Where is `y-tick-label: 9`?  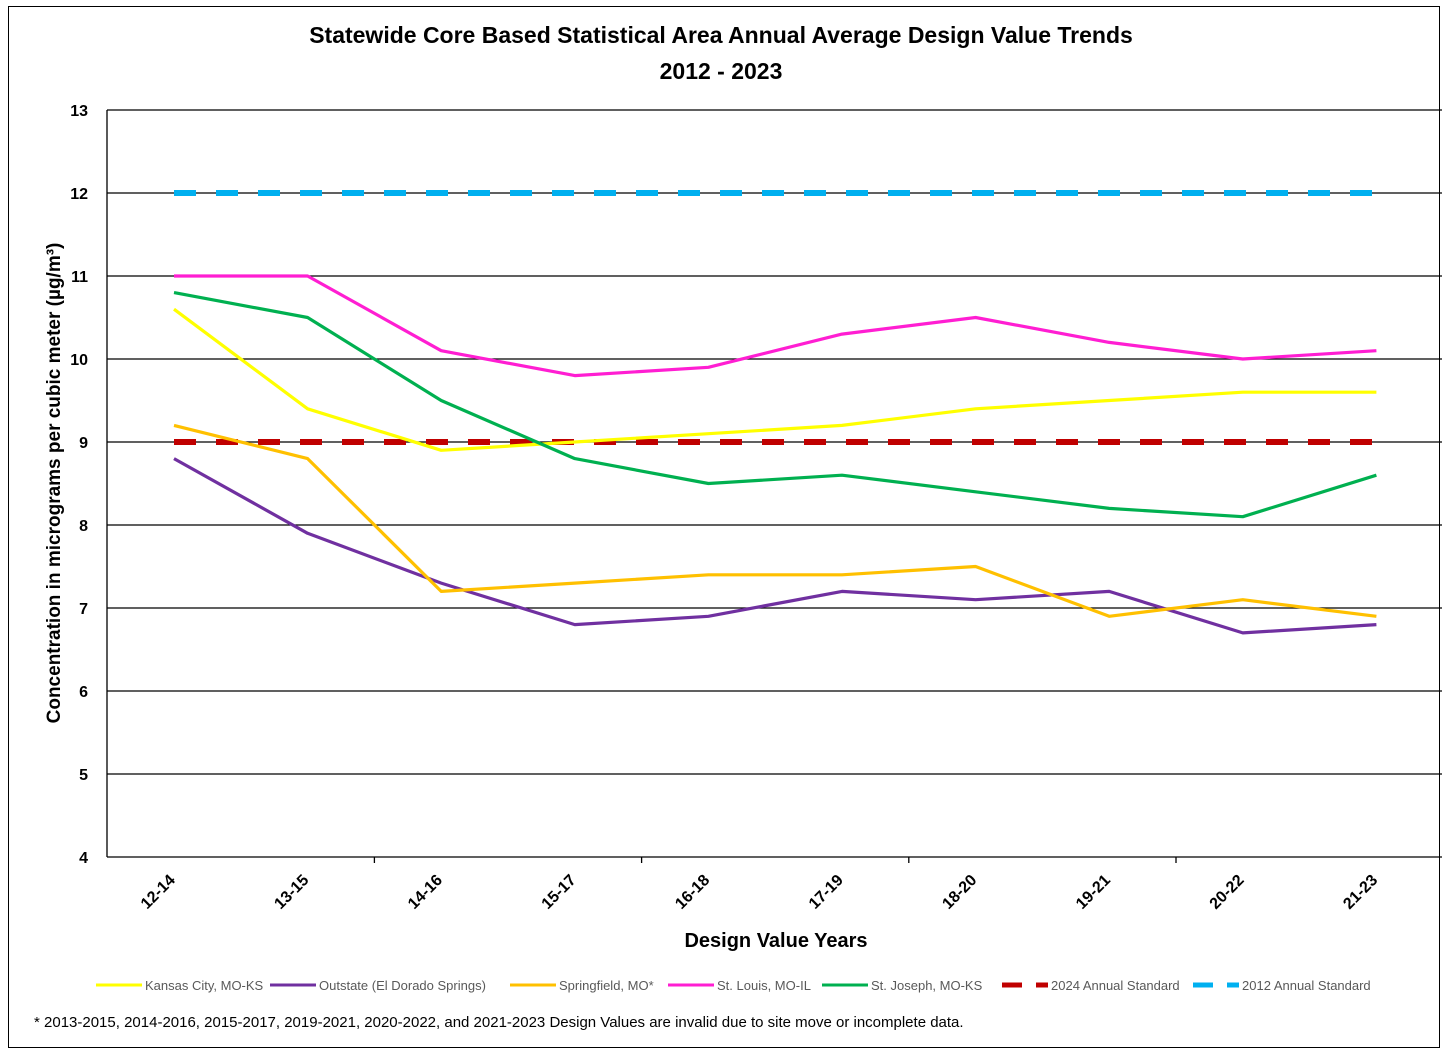 y-tick-label: 9 is located at coordinates (83, 443).